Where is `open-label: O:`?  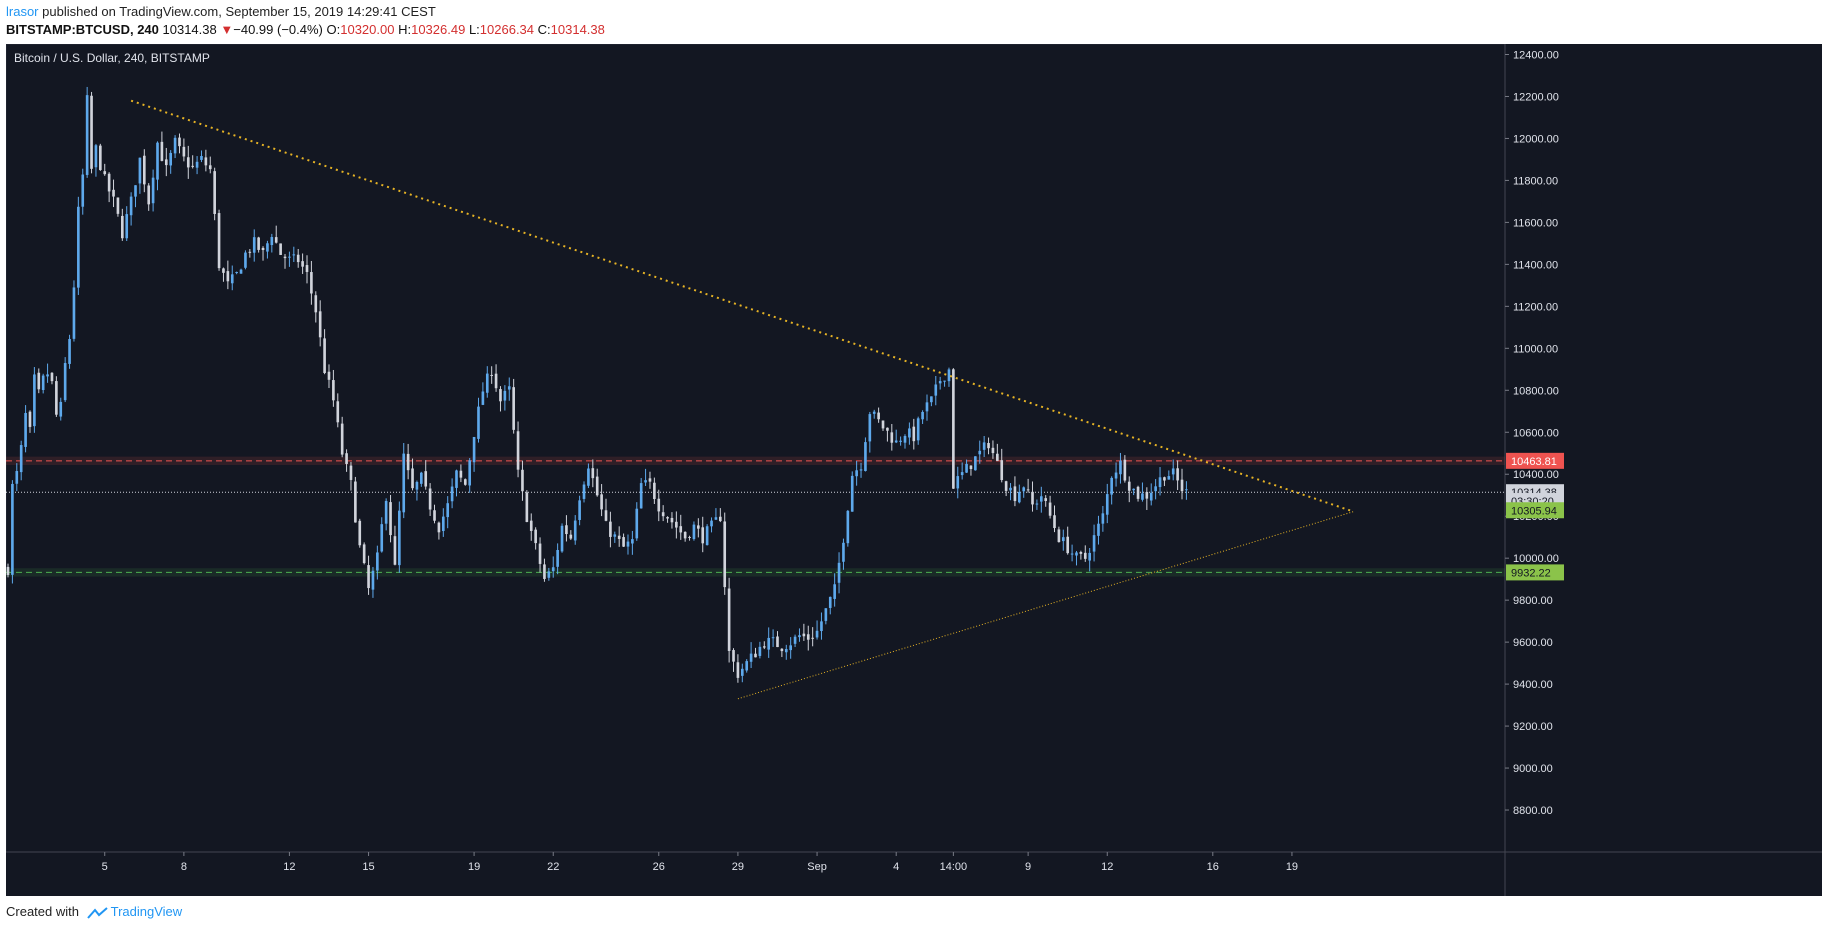 open-label: O: is located at coordinates (333, 29).